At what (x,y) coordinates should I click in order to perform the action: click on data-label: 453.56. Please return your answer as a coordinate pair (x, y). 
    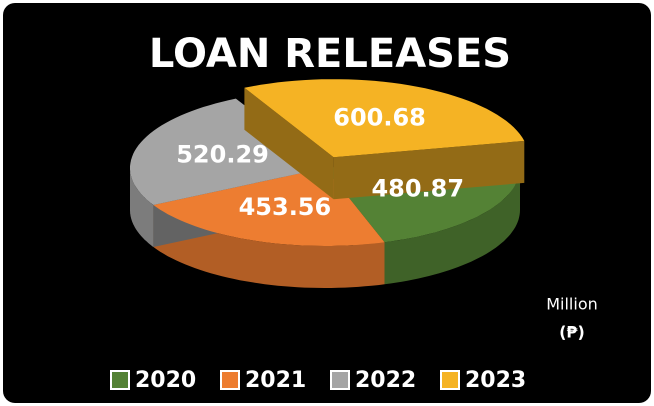
    Looking at the image, I should click on (285, 207).